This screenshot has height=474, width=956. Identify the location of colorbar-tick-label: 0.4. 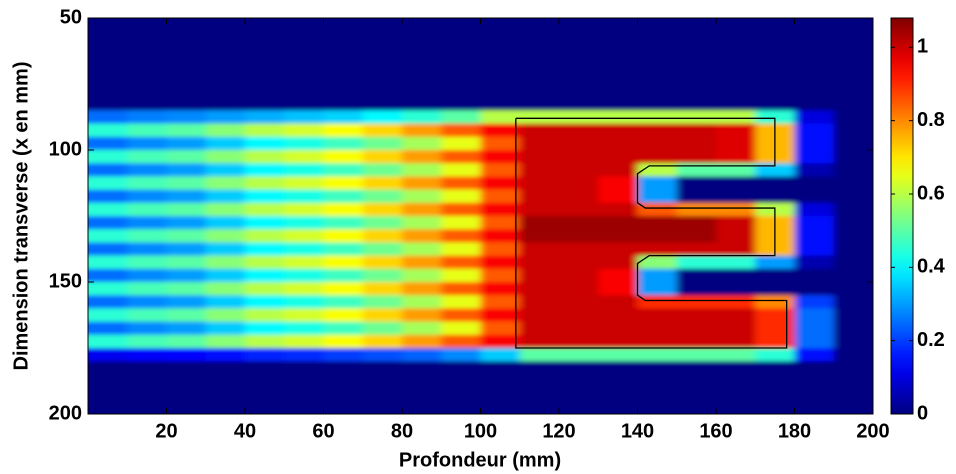
(931, 267).